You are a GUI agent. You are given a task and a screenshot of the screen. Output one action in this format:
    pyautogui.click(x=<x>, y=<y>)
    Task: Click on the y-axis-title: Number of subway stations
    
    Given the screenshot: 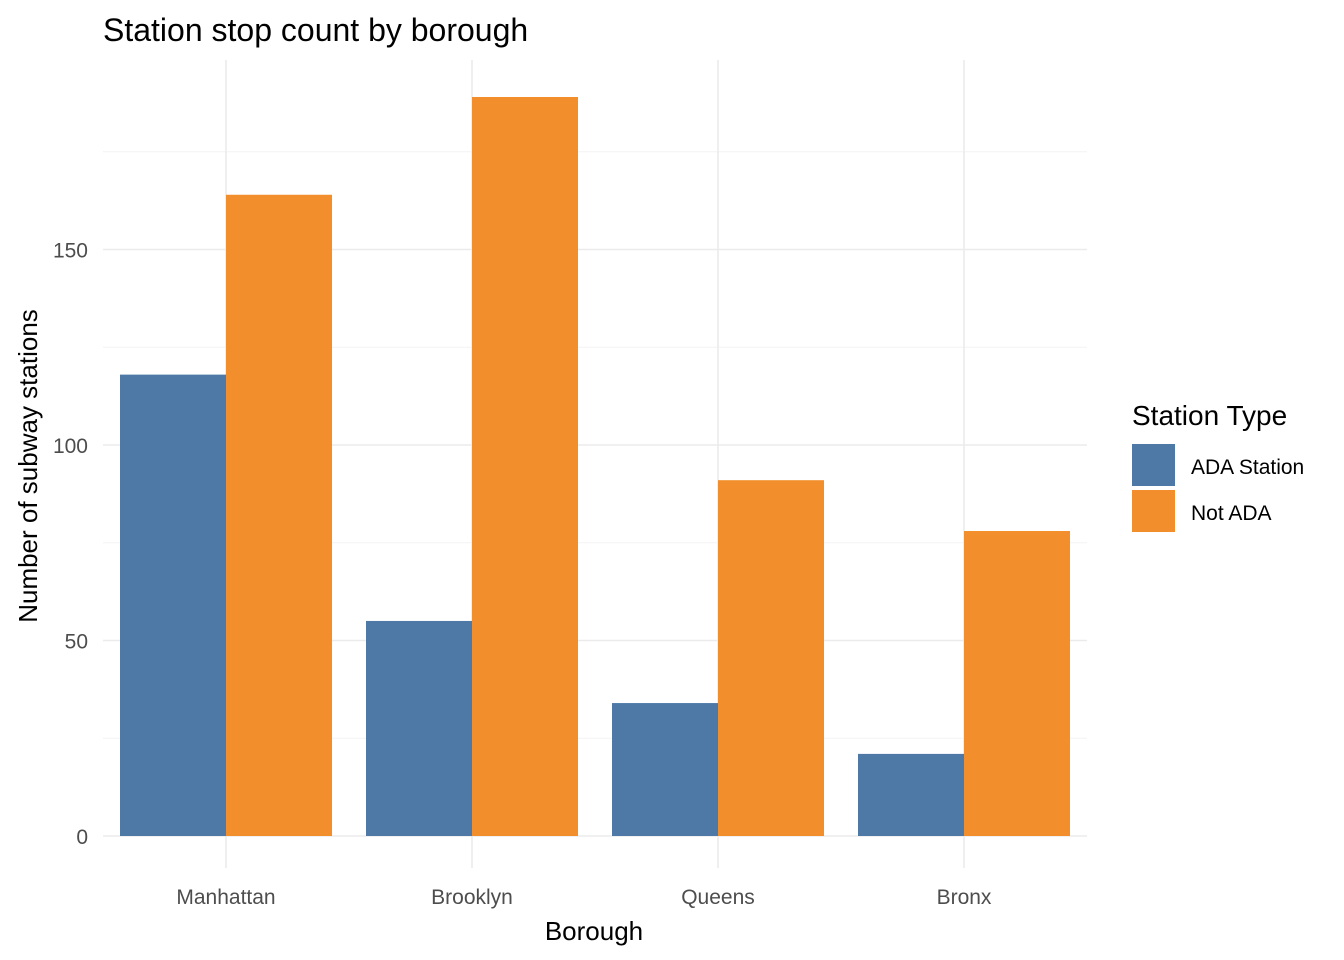 What is the action you would take?
    pyautogui.click(x=28, y=466)
    